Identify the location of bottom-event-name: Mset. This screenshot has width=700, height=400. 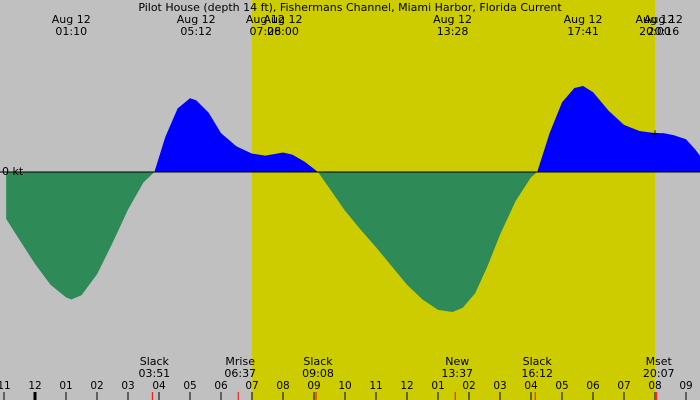
(659, 361).